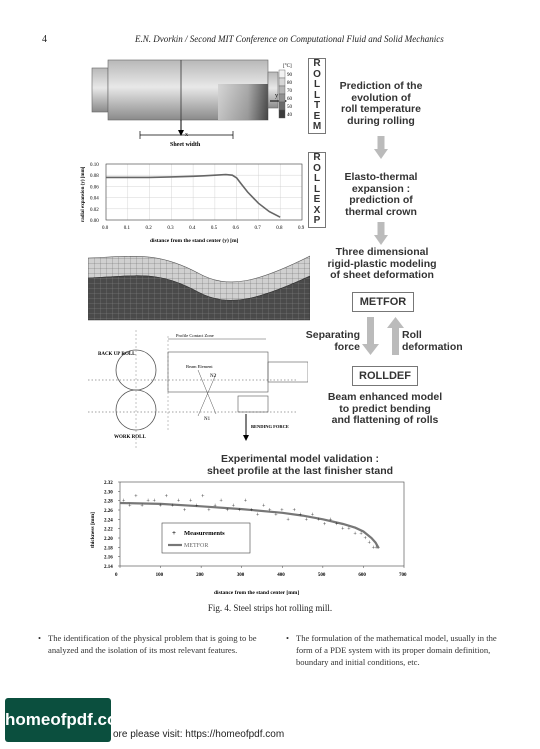 The width and height of the screenshot is (540, 749). I want to click on roll-deformation-label: Roll deformation, so click(432, 341).